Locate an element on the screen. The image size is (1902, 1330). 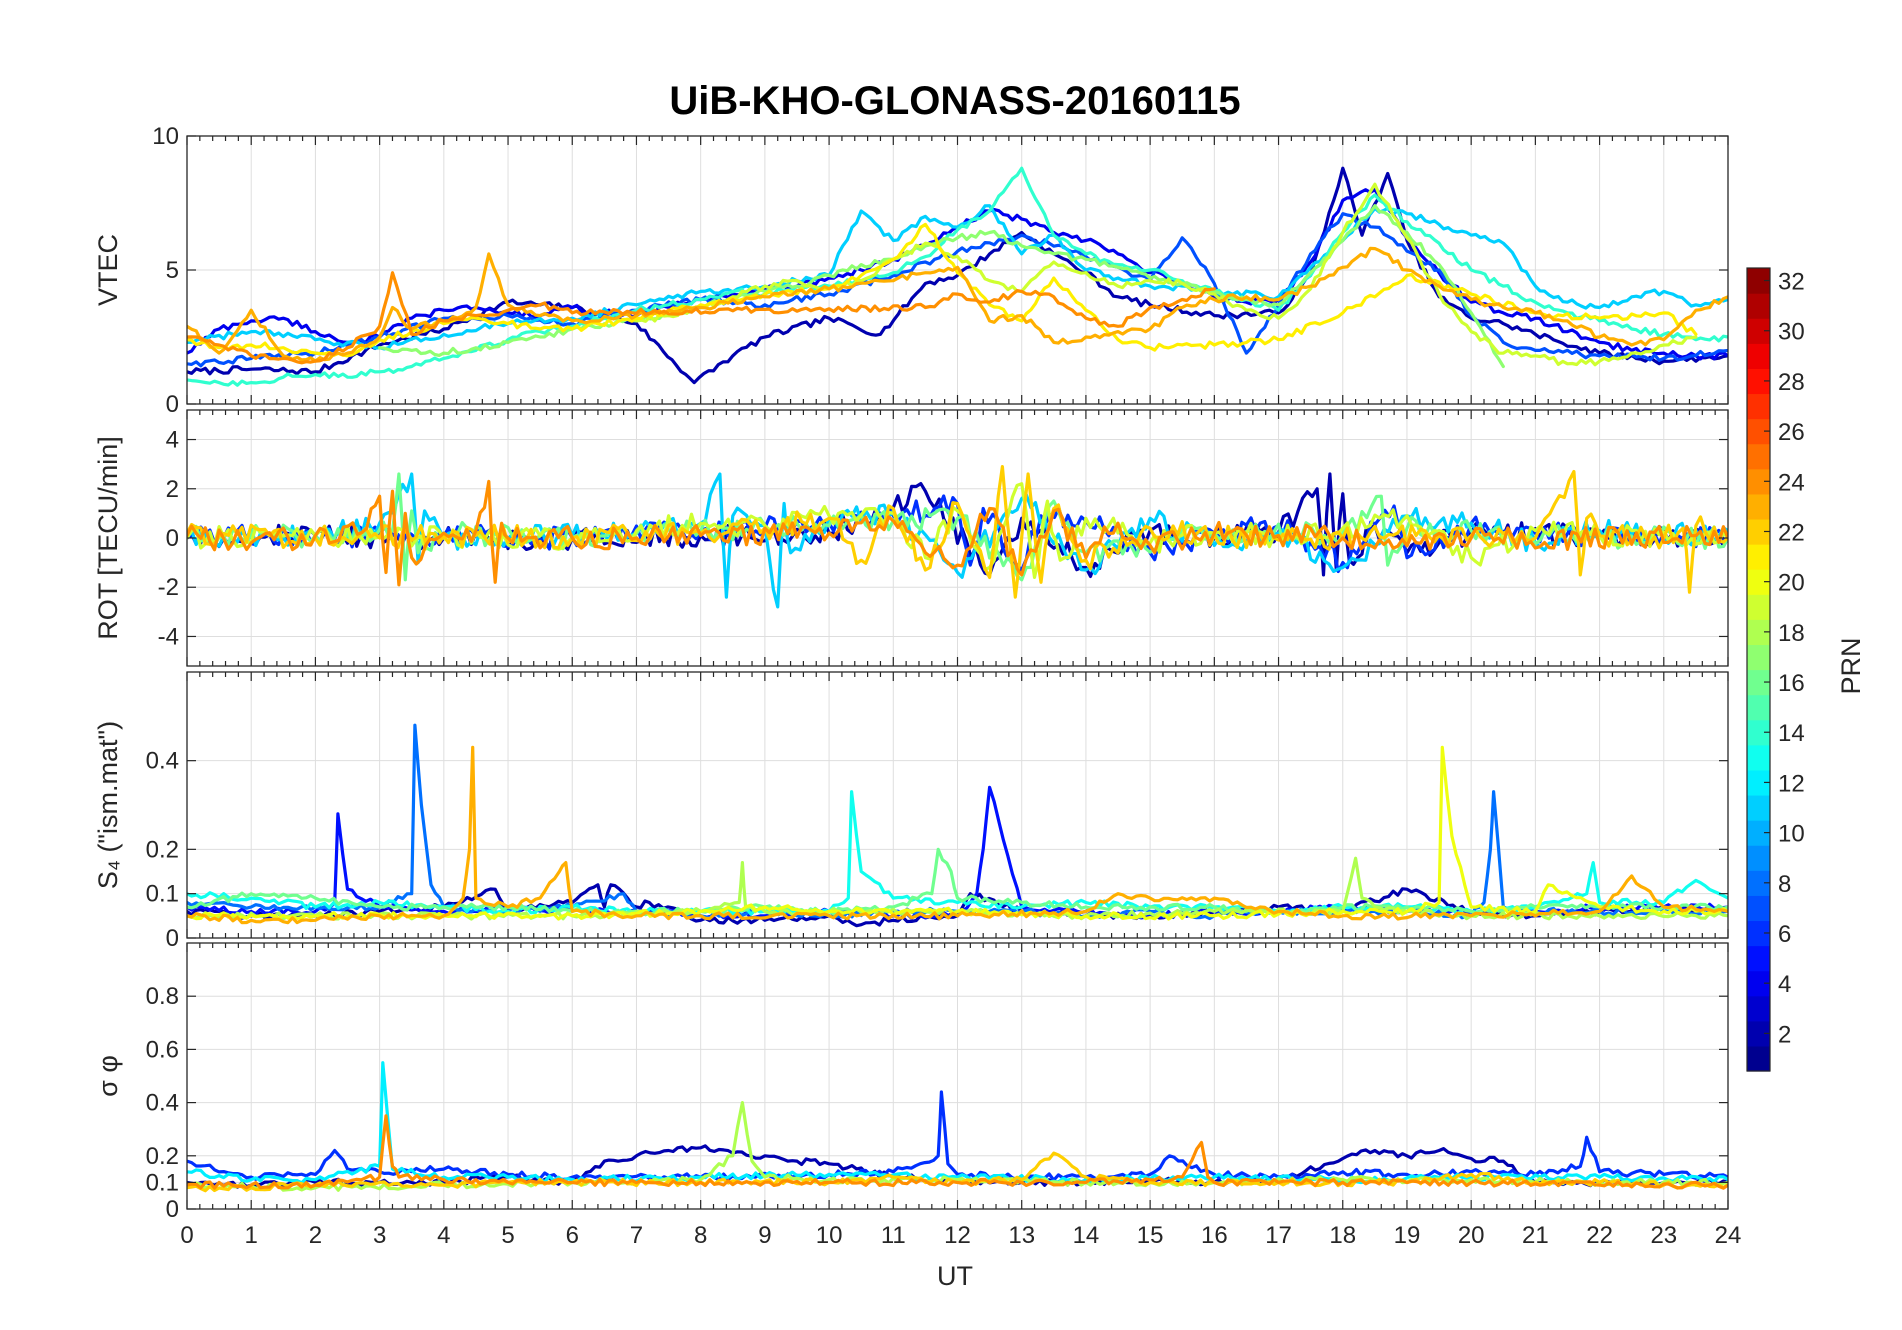
panel-1-ylabel: VTEC is located at coordinates (108, 270).